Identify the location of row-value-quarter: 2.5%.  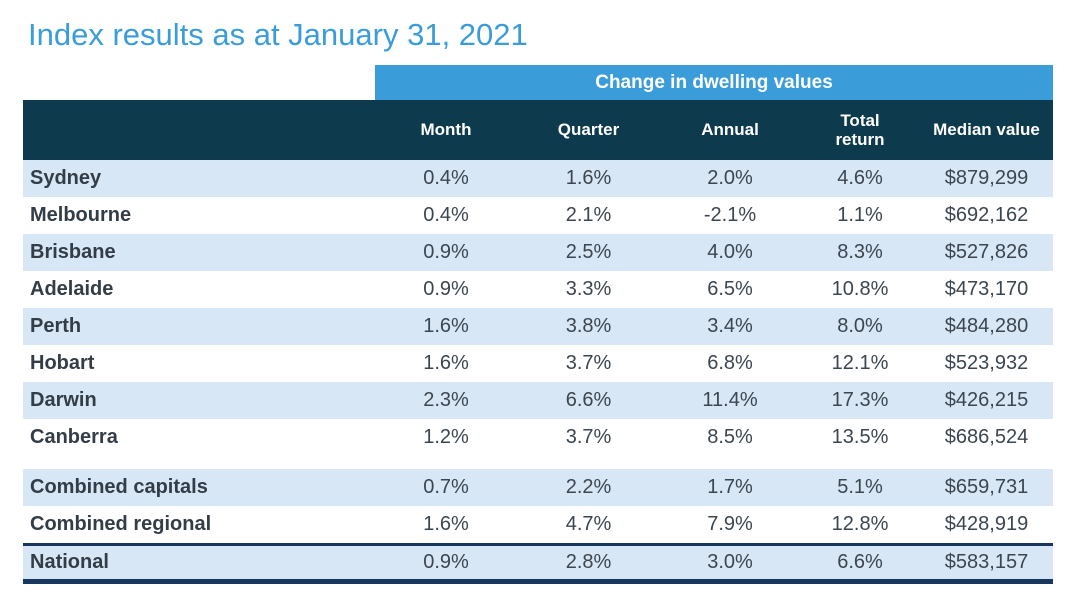
(588, 252).